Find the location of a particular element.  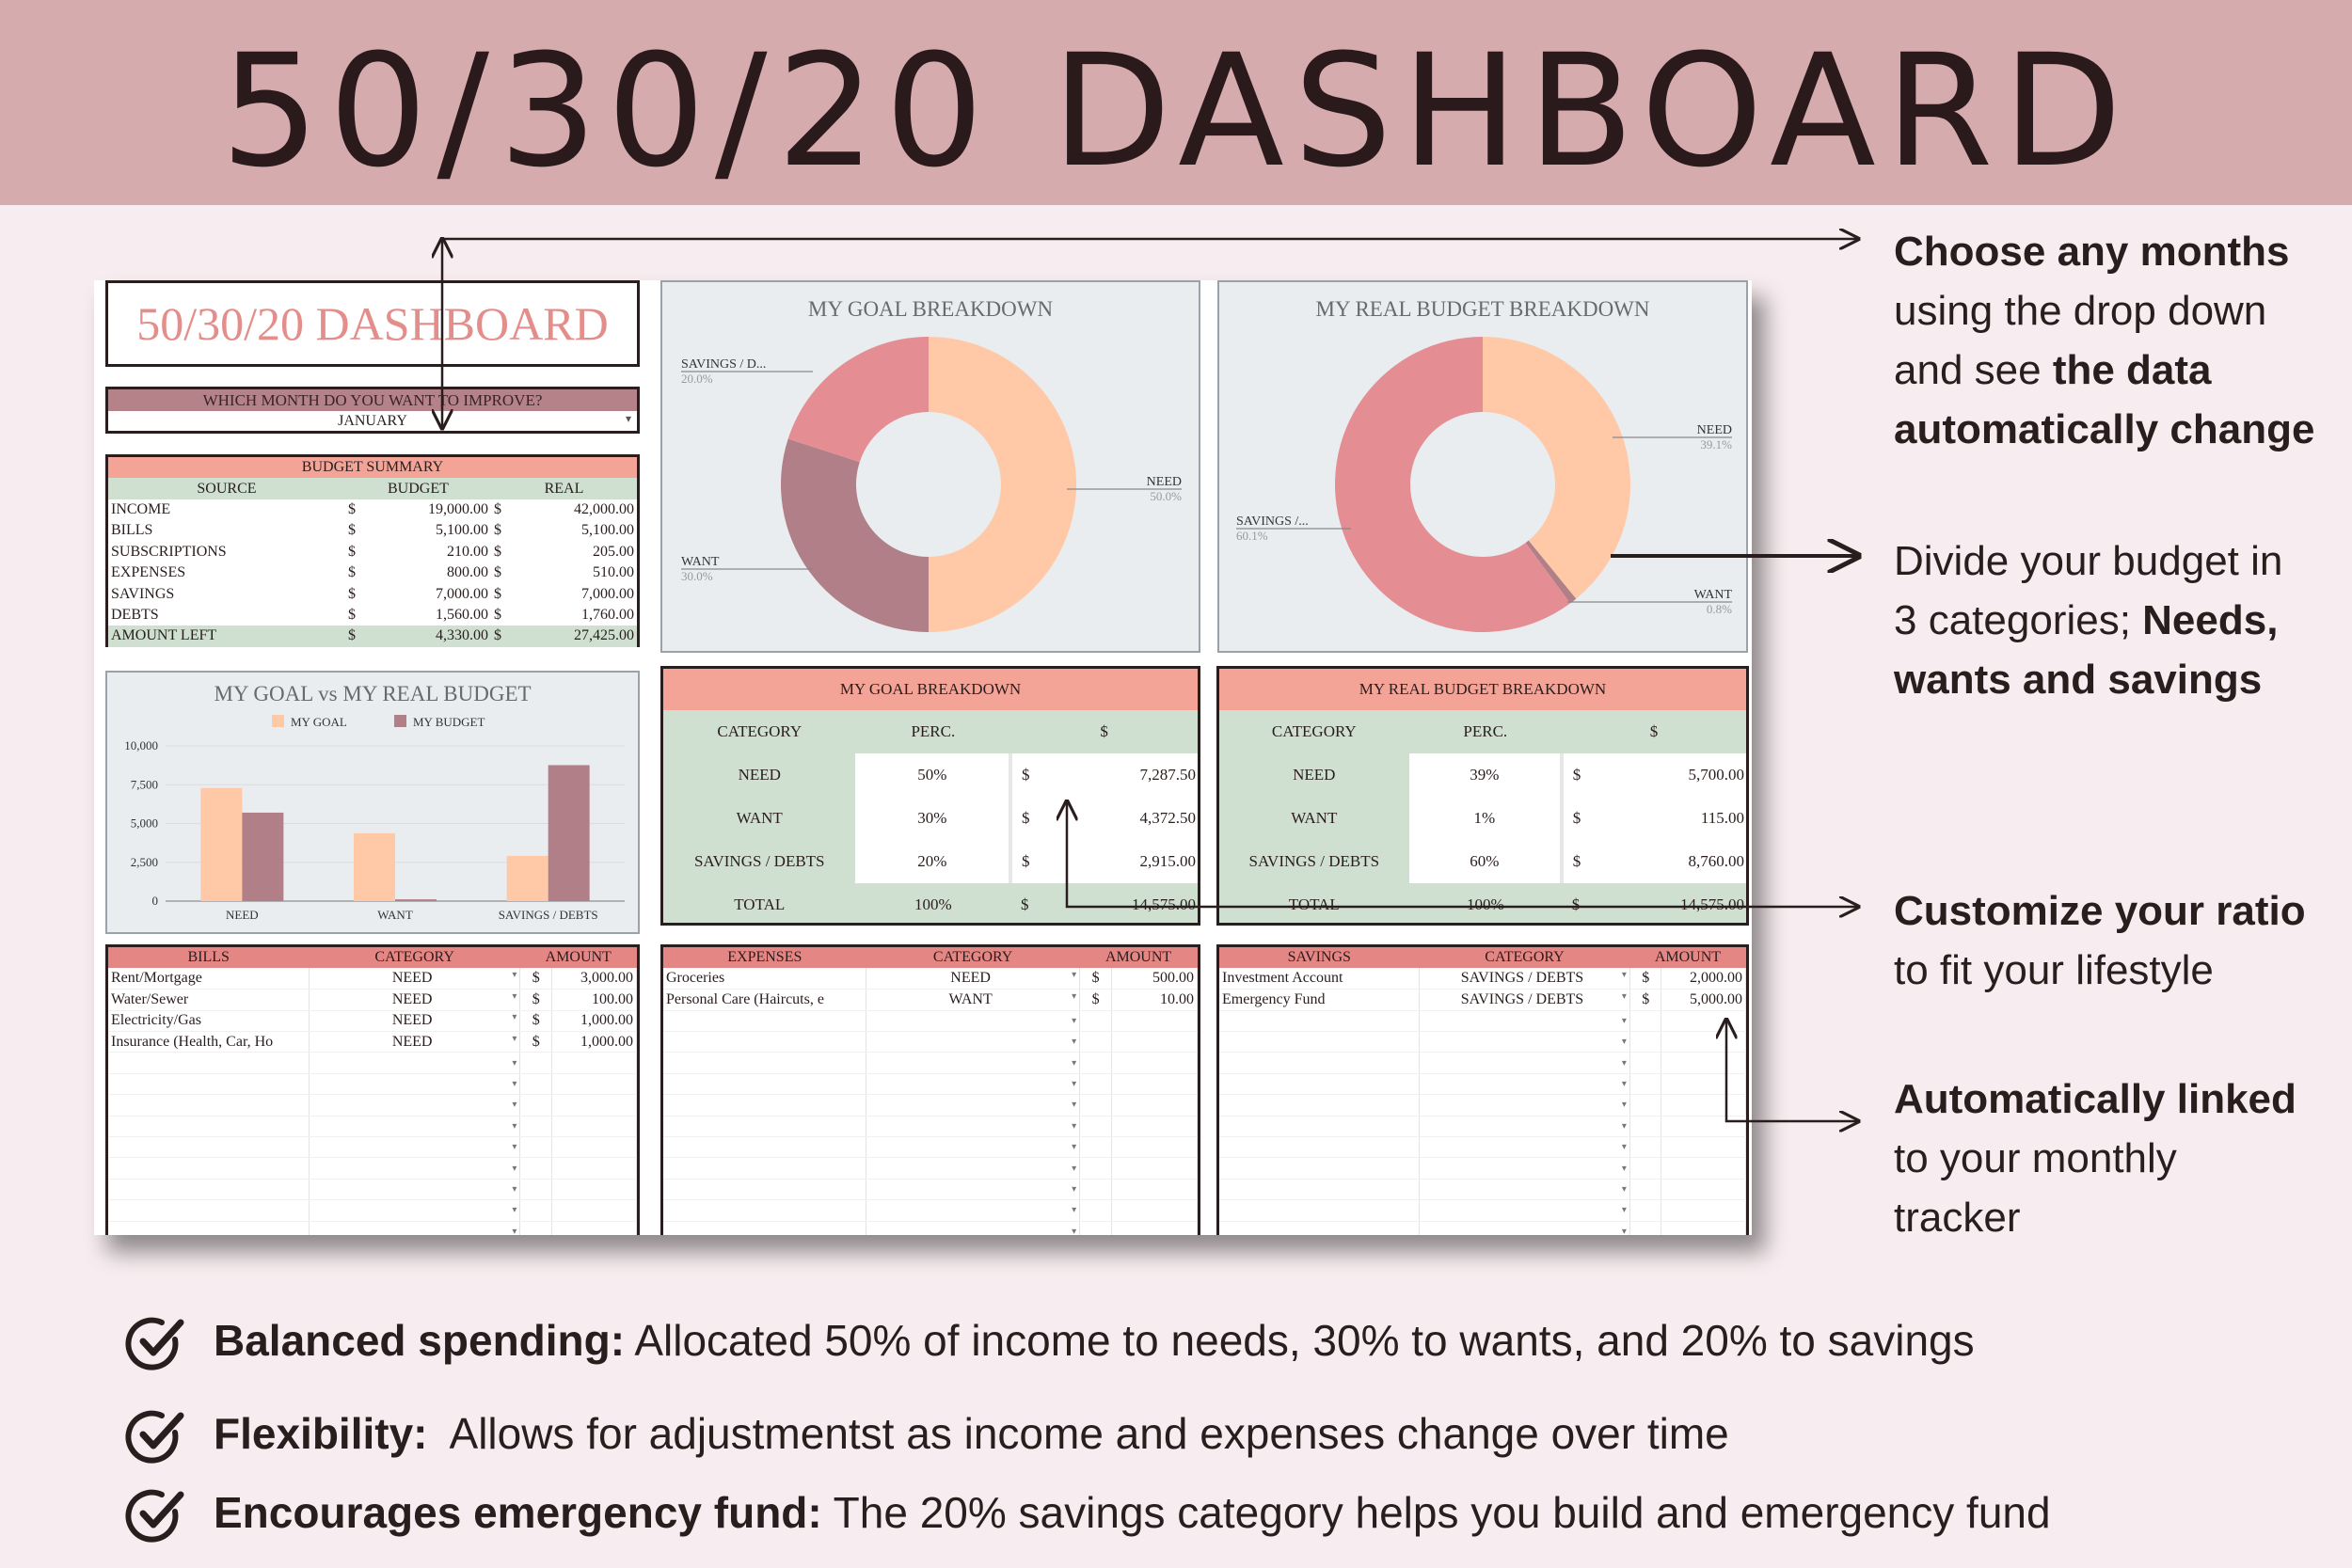

list-item-amount: 100.00 is located at coordinates (594, 1000).